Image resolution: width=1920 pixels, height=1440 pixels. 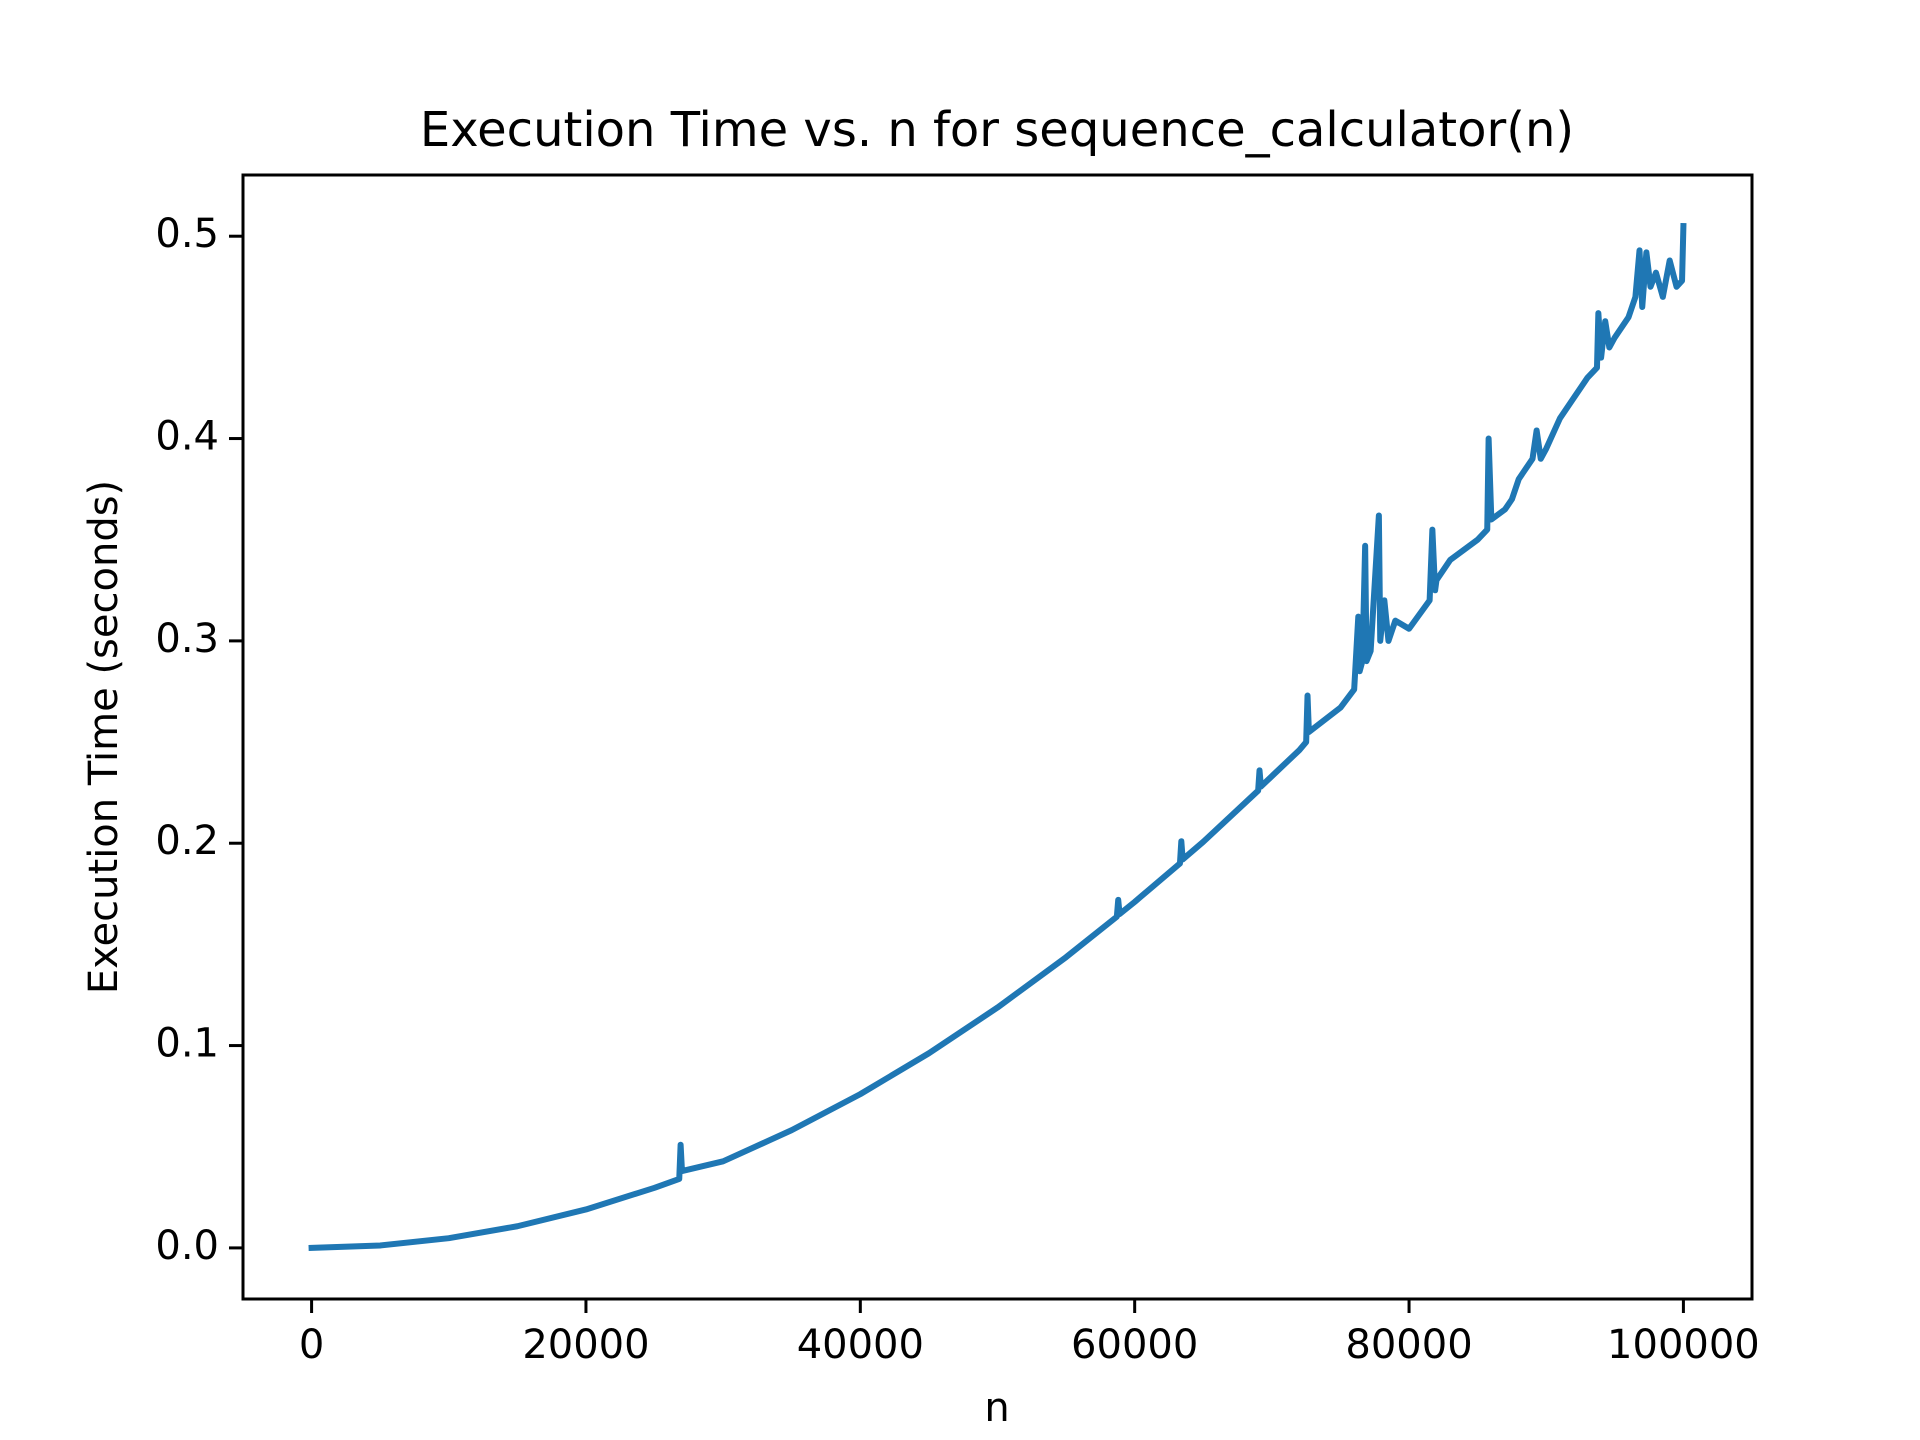 I want to click on x-tick-label: 20000, so click(x=585, y=1345).